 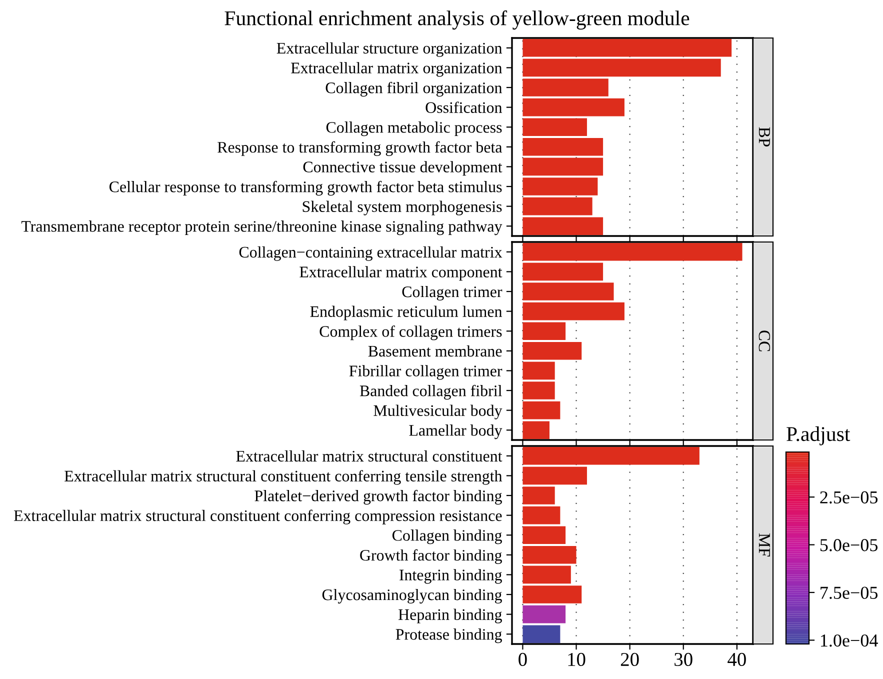 What do you see at coordinates (402, 168) in the screenshot?
I see `y-tick-label: Connective tissue development` at bounding box center [402, 168].